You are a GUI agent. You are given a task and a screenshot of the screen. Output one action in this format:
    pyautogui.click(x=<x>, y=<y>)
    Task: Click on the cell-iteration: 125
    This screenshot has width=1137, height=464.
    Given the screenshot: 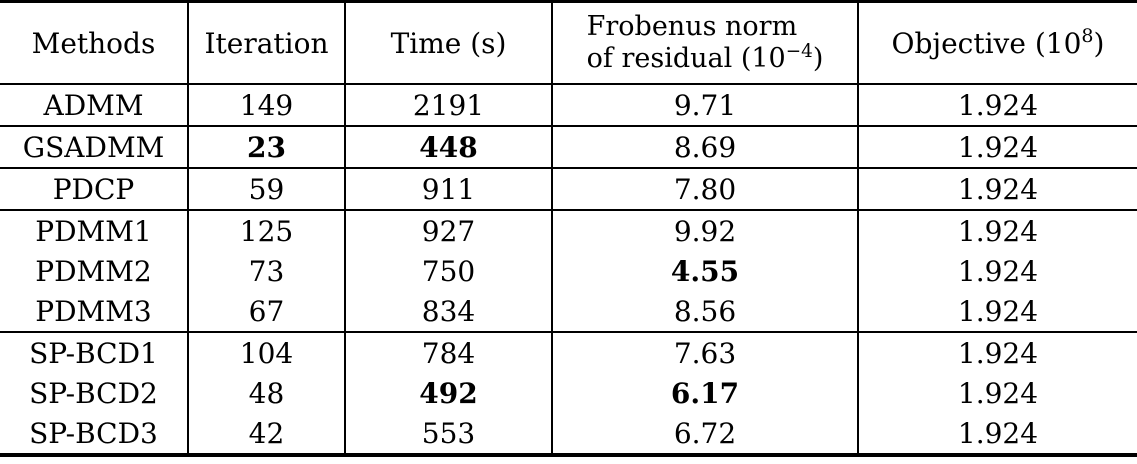 What is the action you would take?
    pyautogui.click(x=266, y=230)
    